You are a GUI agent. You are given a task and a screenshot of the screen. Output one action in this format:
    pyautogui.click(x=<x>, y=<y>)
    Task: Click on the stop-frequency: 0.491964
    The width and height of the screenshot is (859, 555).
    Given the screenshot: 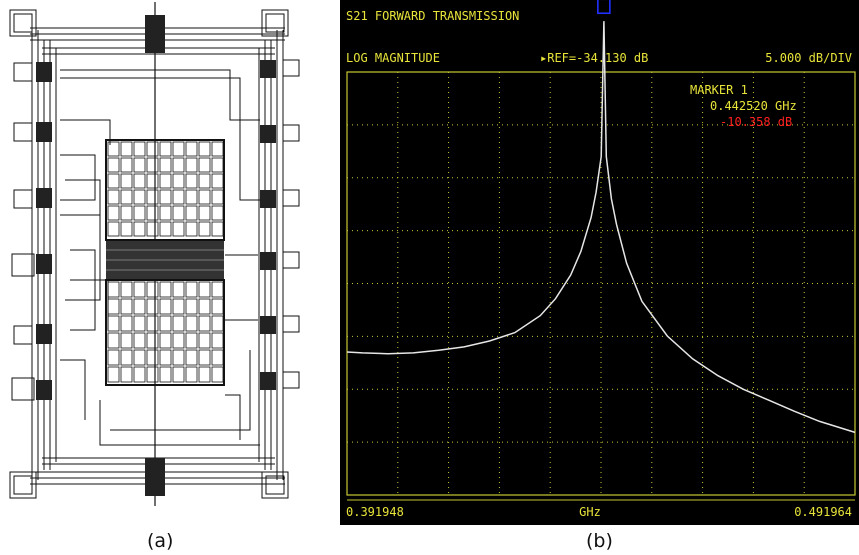 What is the action you would take?
    pyautogui.click(x=823, y=512)
    